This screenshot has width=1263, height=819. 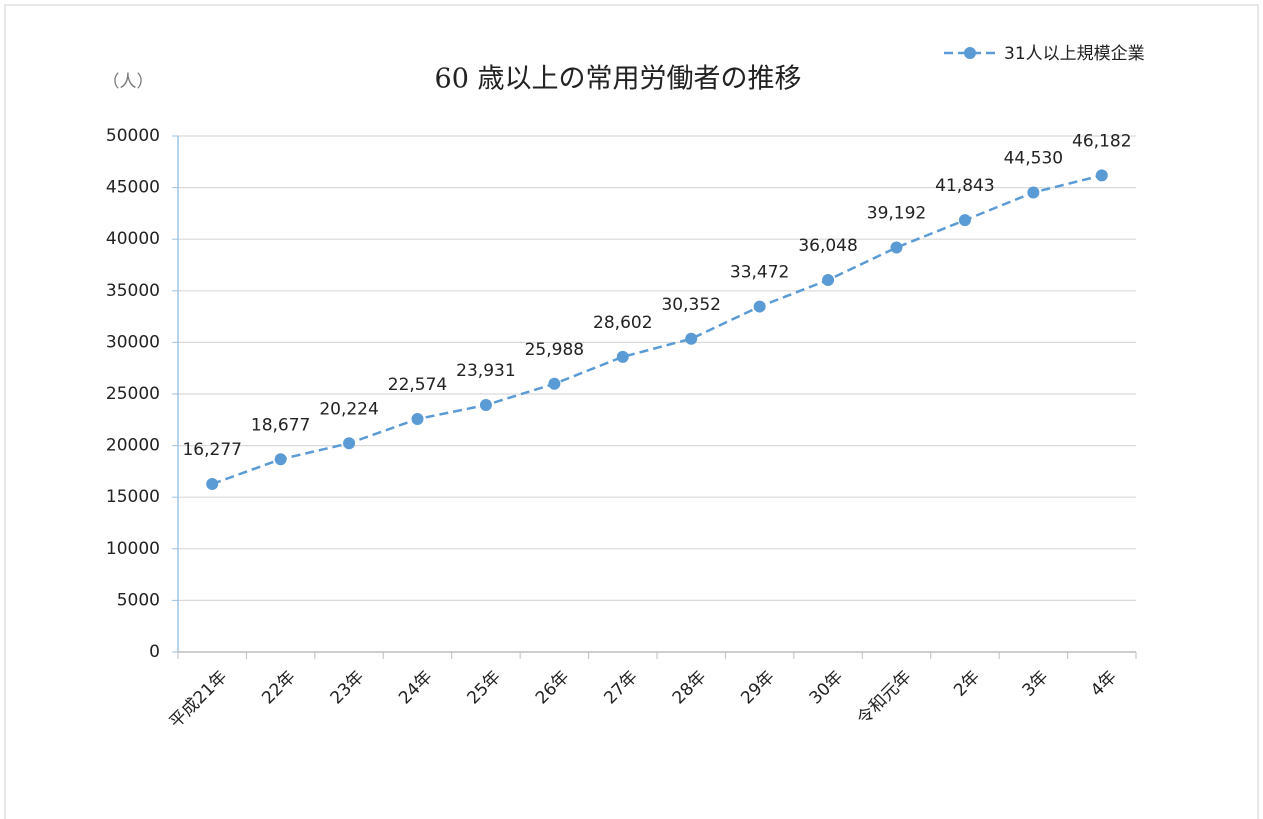 I want to click on data-label: 25,988, so click(x=554, y=350).